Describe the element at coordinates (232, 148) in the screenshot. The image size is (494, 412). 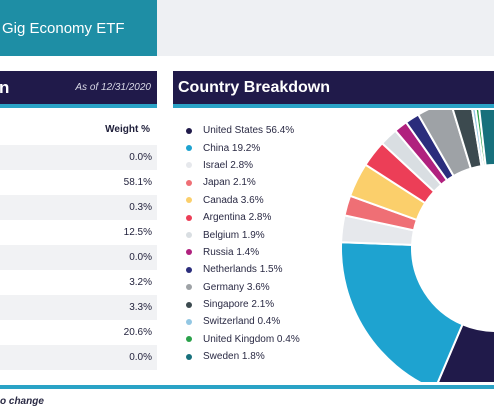
I see `legend-label: China 19.2%` at that location.